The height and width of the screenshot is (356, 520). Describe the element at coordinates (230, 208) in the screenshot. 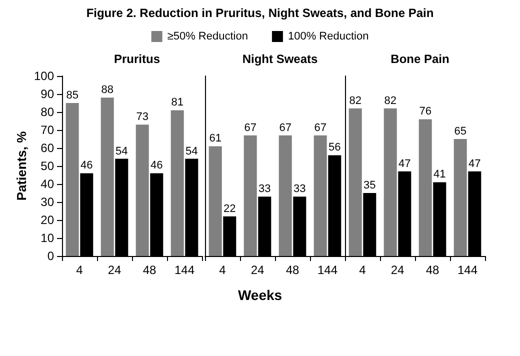

I see `data-label: 22` at that location.